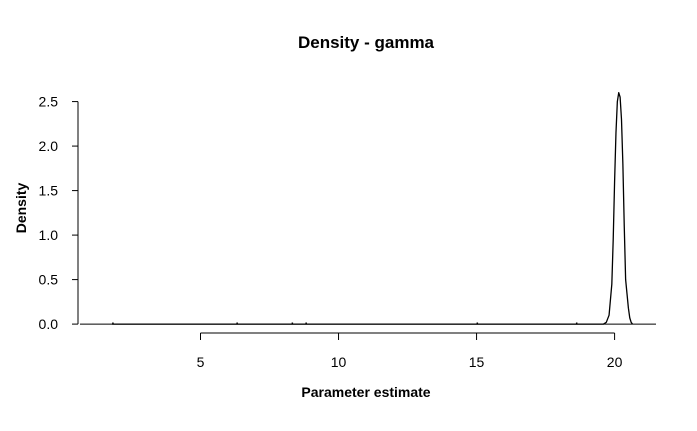  I want to click on y-tick-label: 0.5, so click(49, 280).